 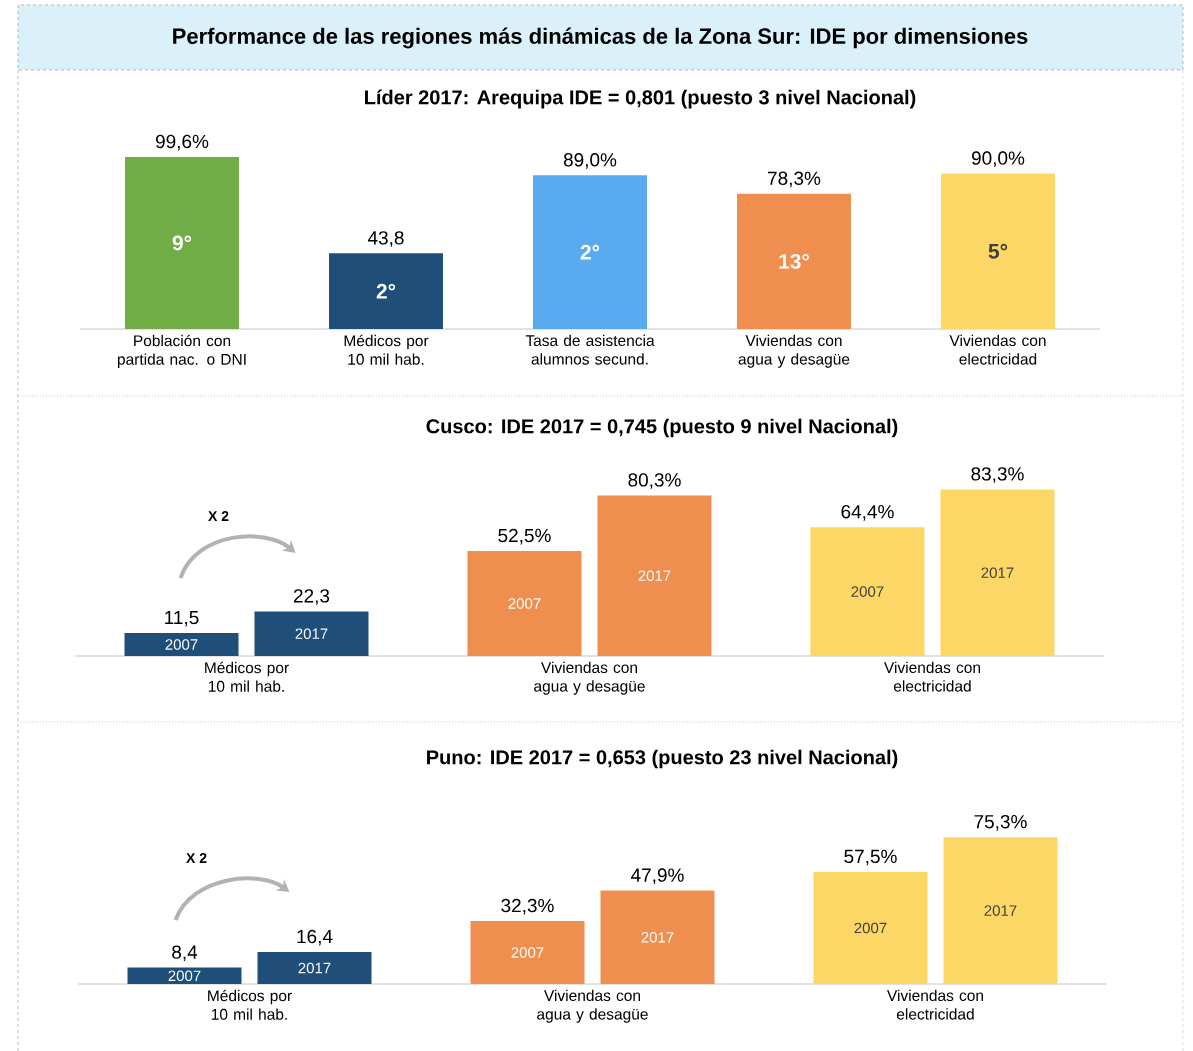 I want to click on data-label: 75,3%, so click(x=1000, y=822).